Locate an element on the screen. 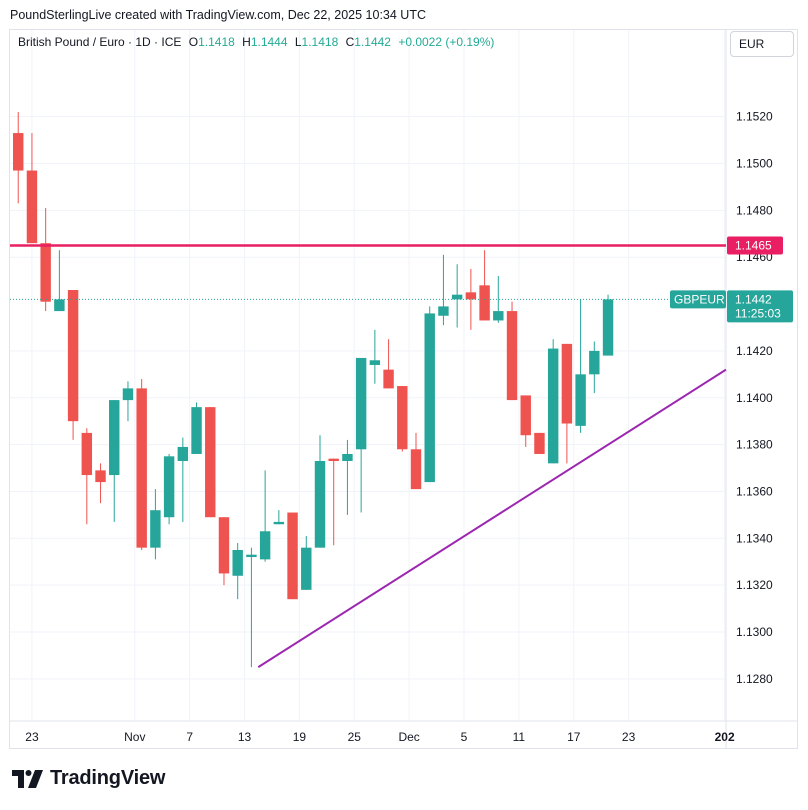 This screenshot has width=808, height=810. close-label: C is located at coordinates (350, 42).